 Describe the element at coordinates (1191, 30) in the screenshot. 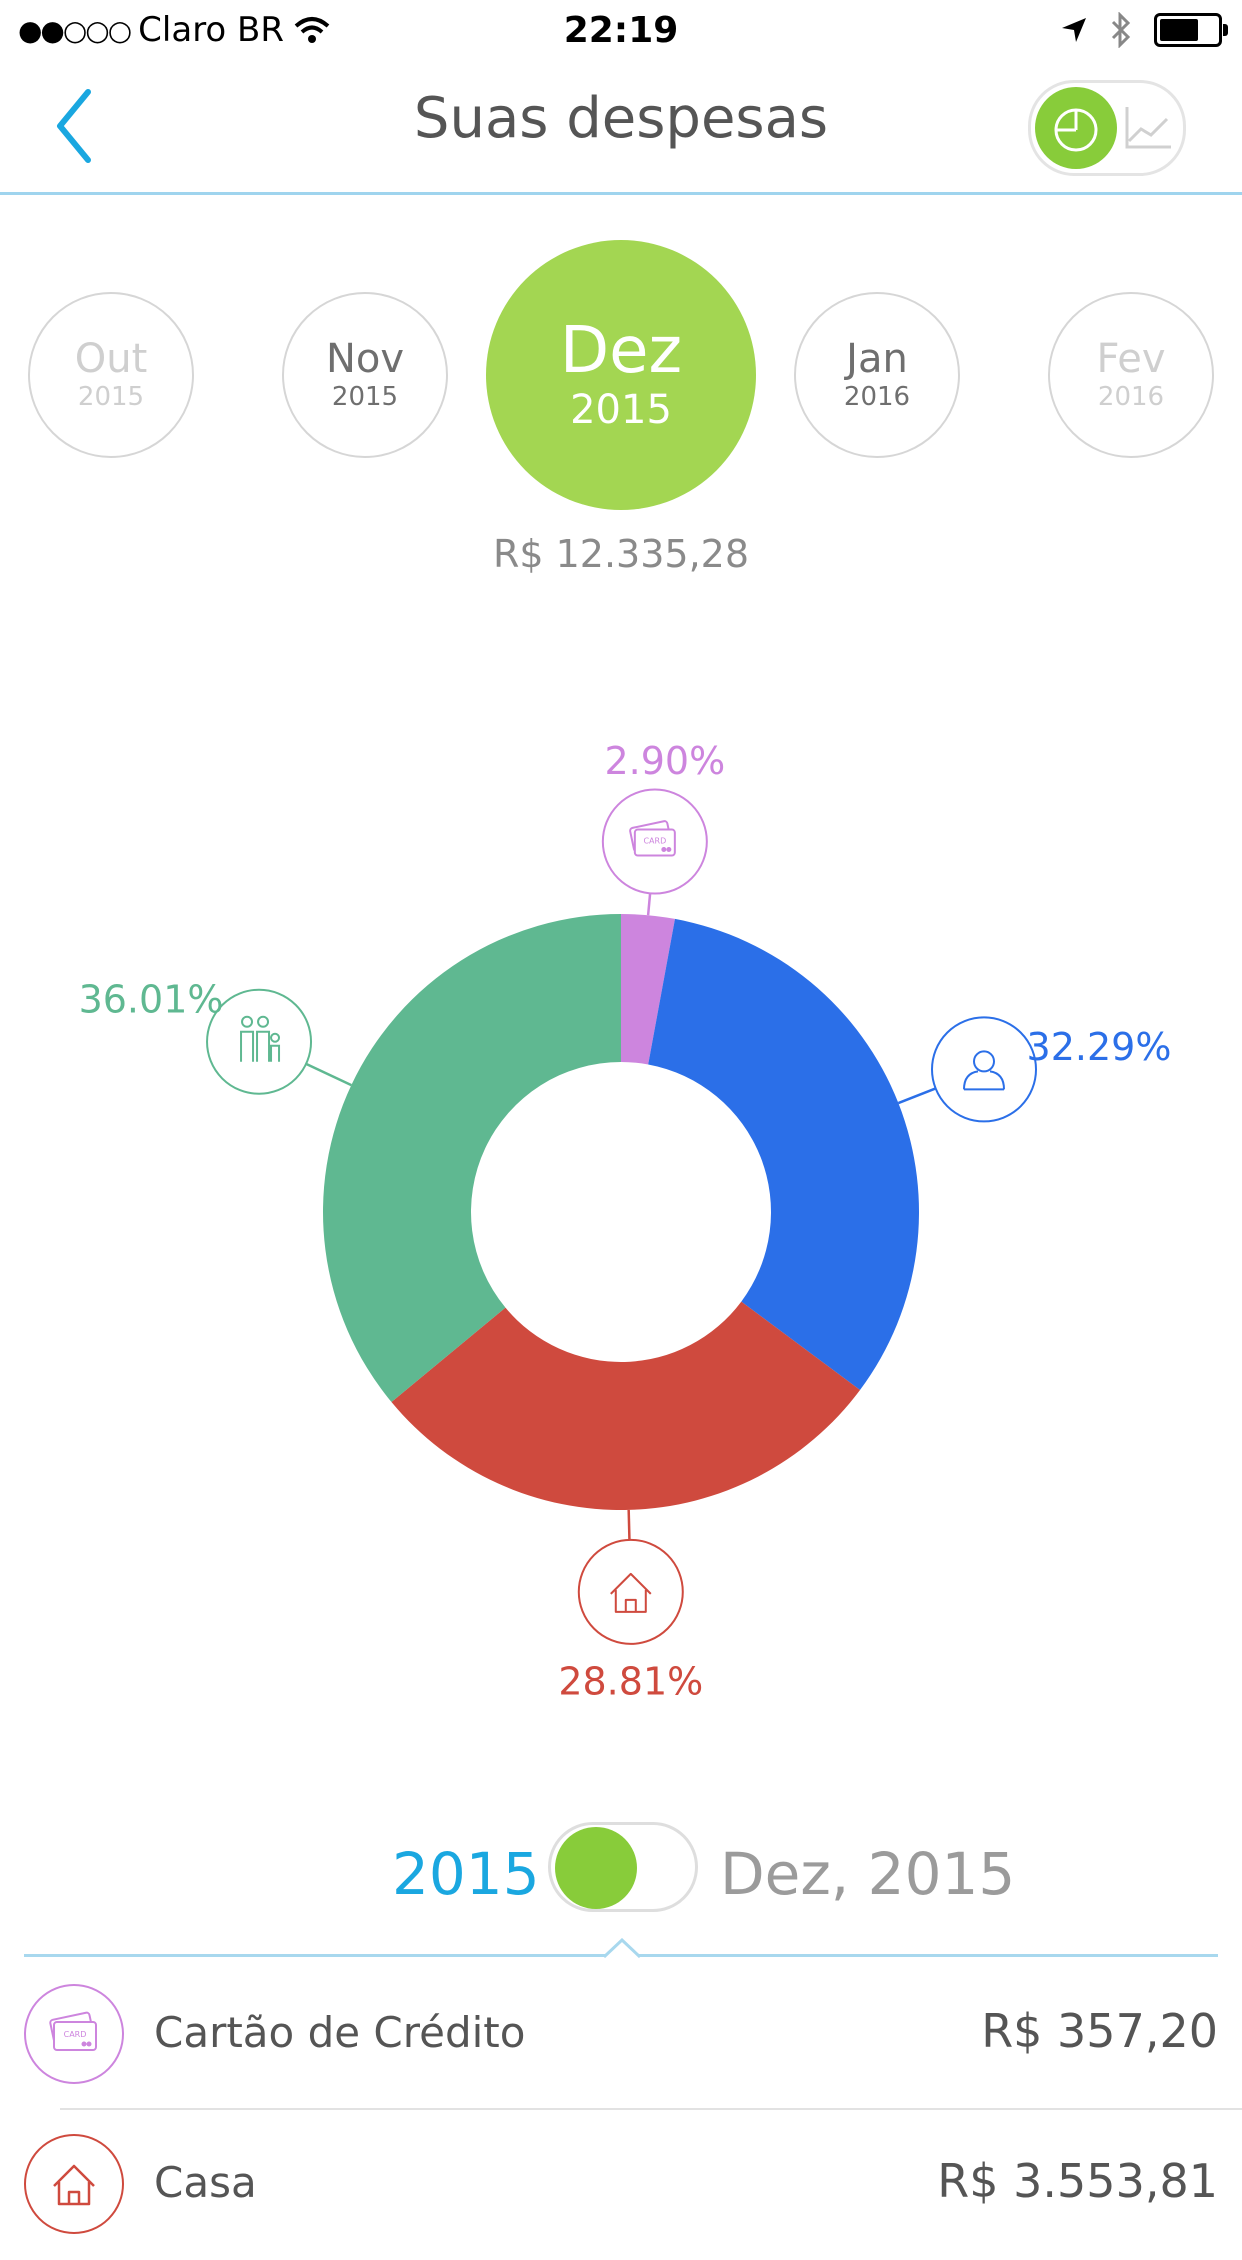

I see `battery-icon` at that location.